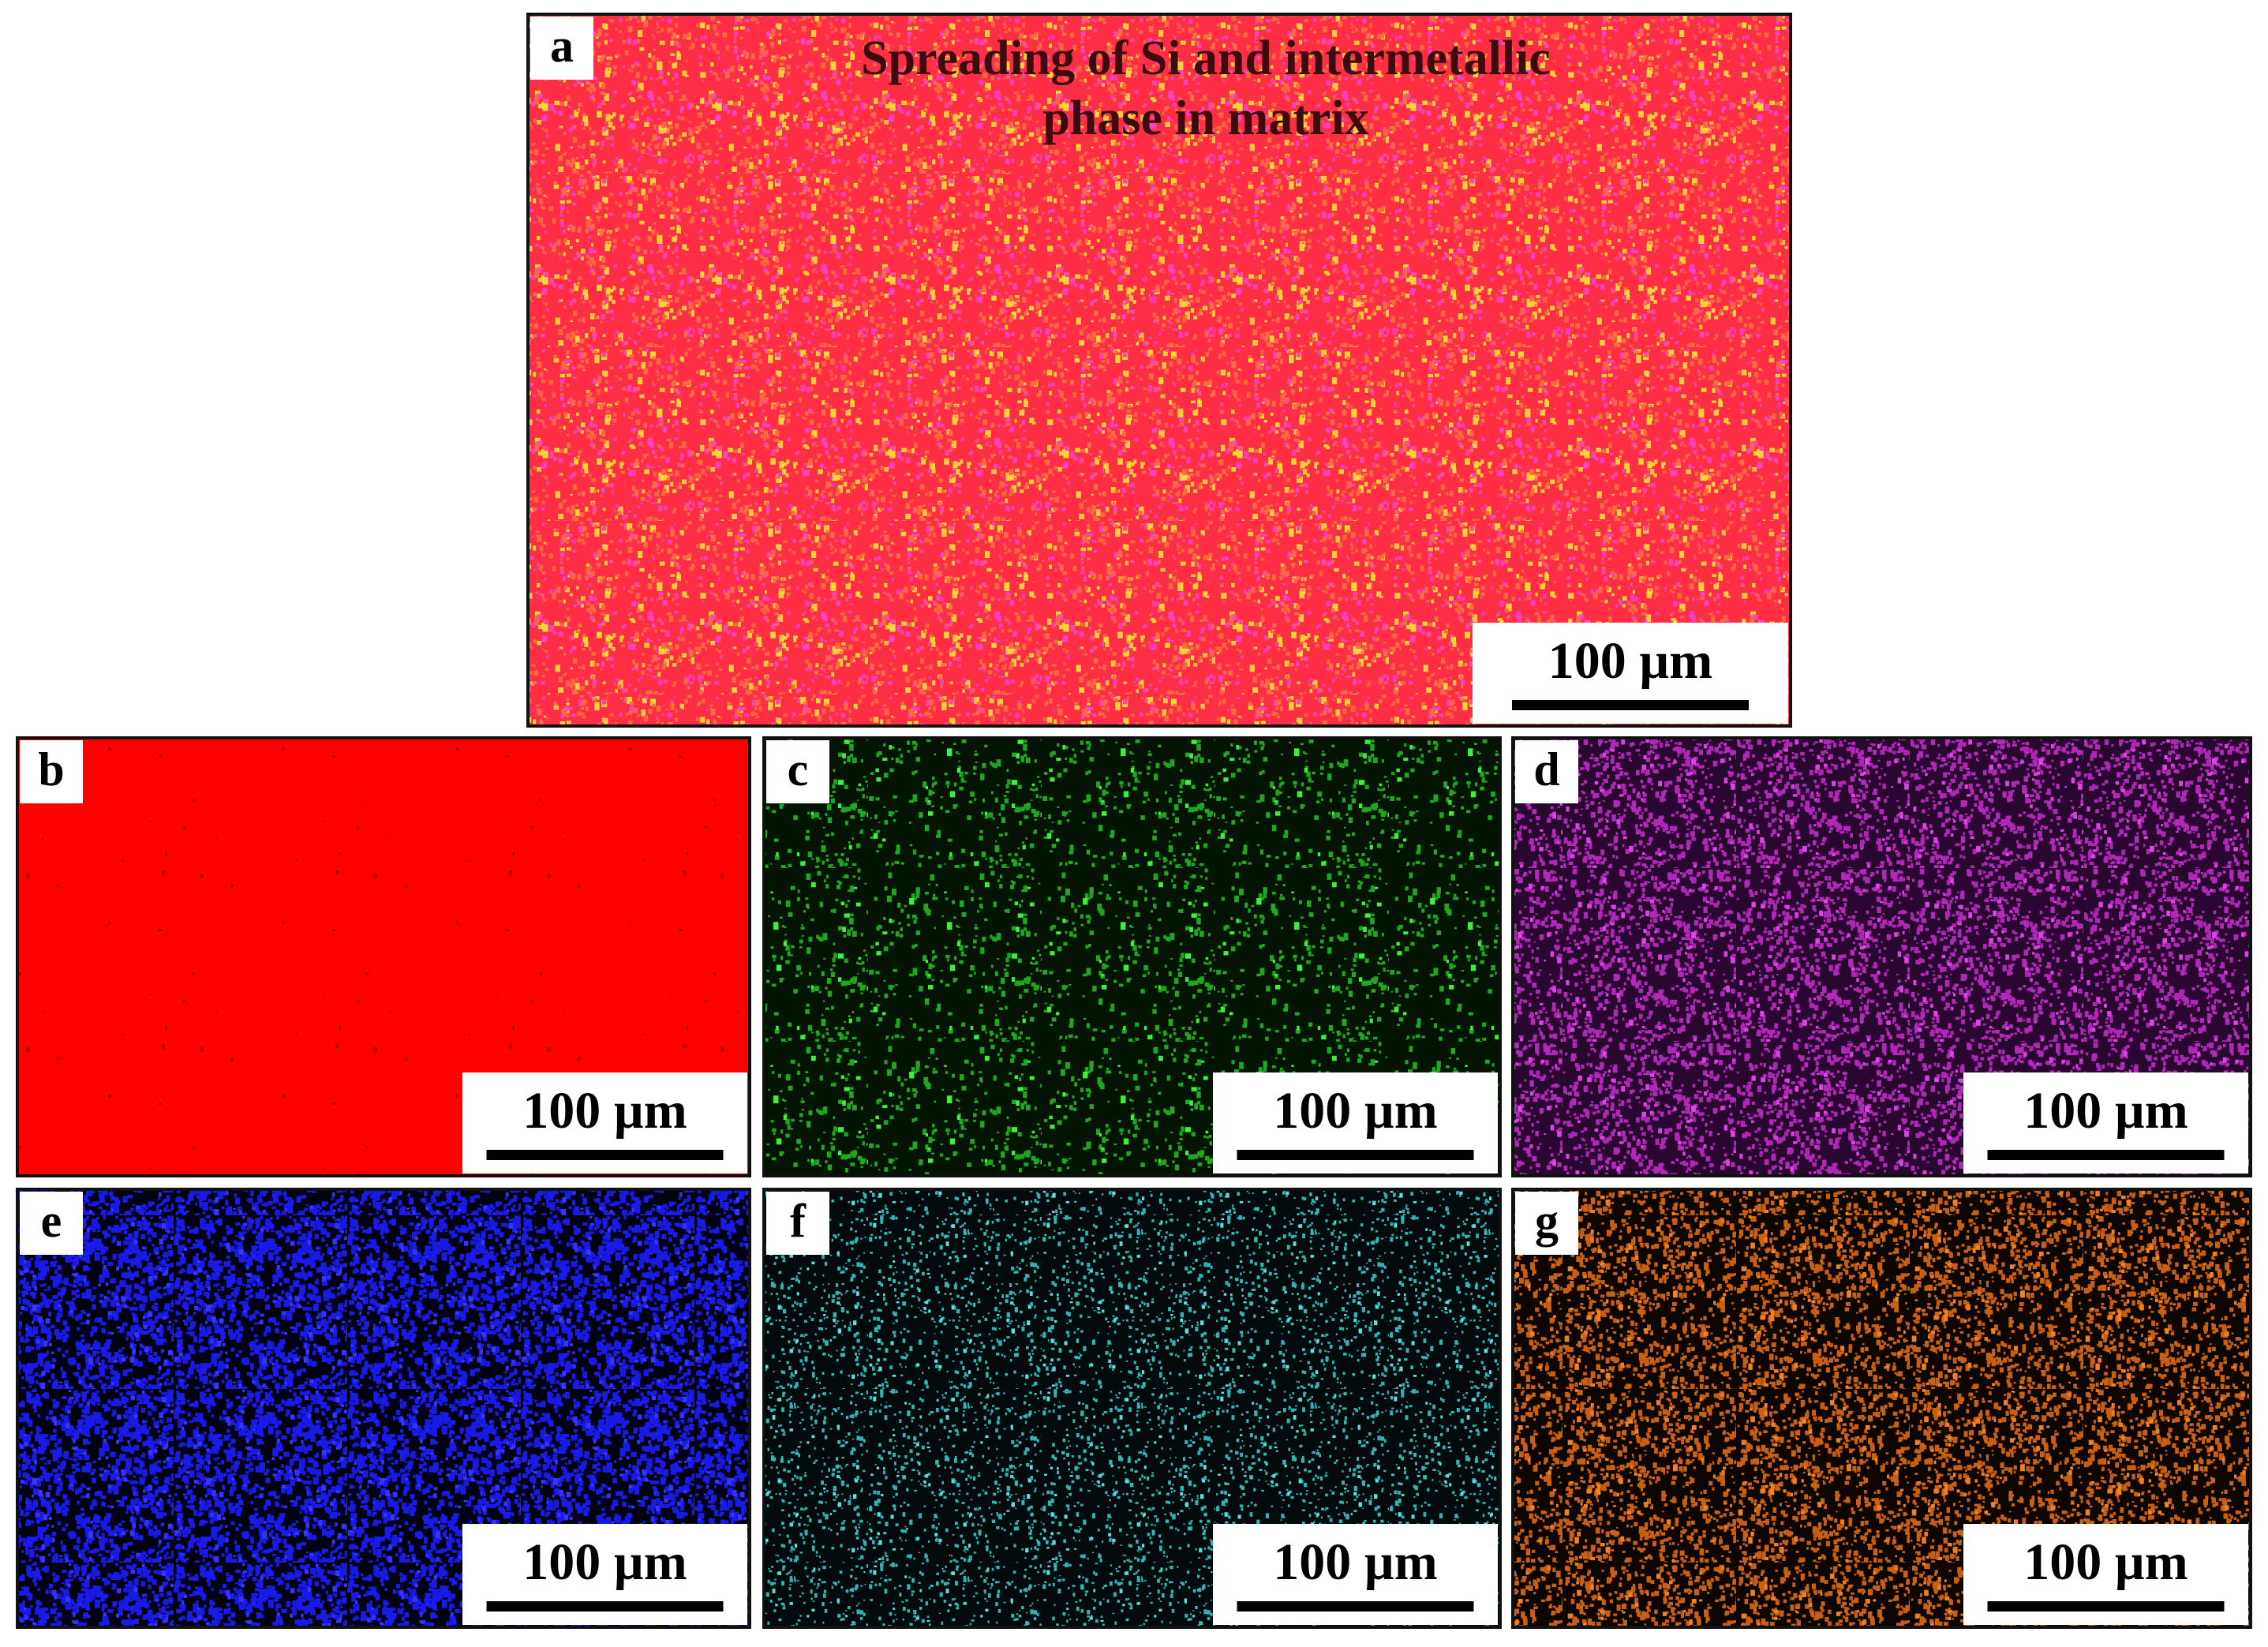  What do you see at coordinates (383, 956) in the screenshot?
I see `map-panel: b 100 µm` at bounding box center [383, 956].